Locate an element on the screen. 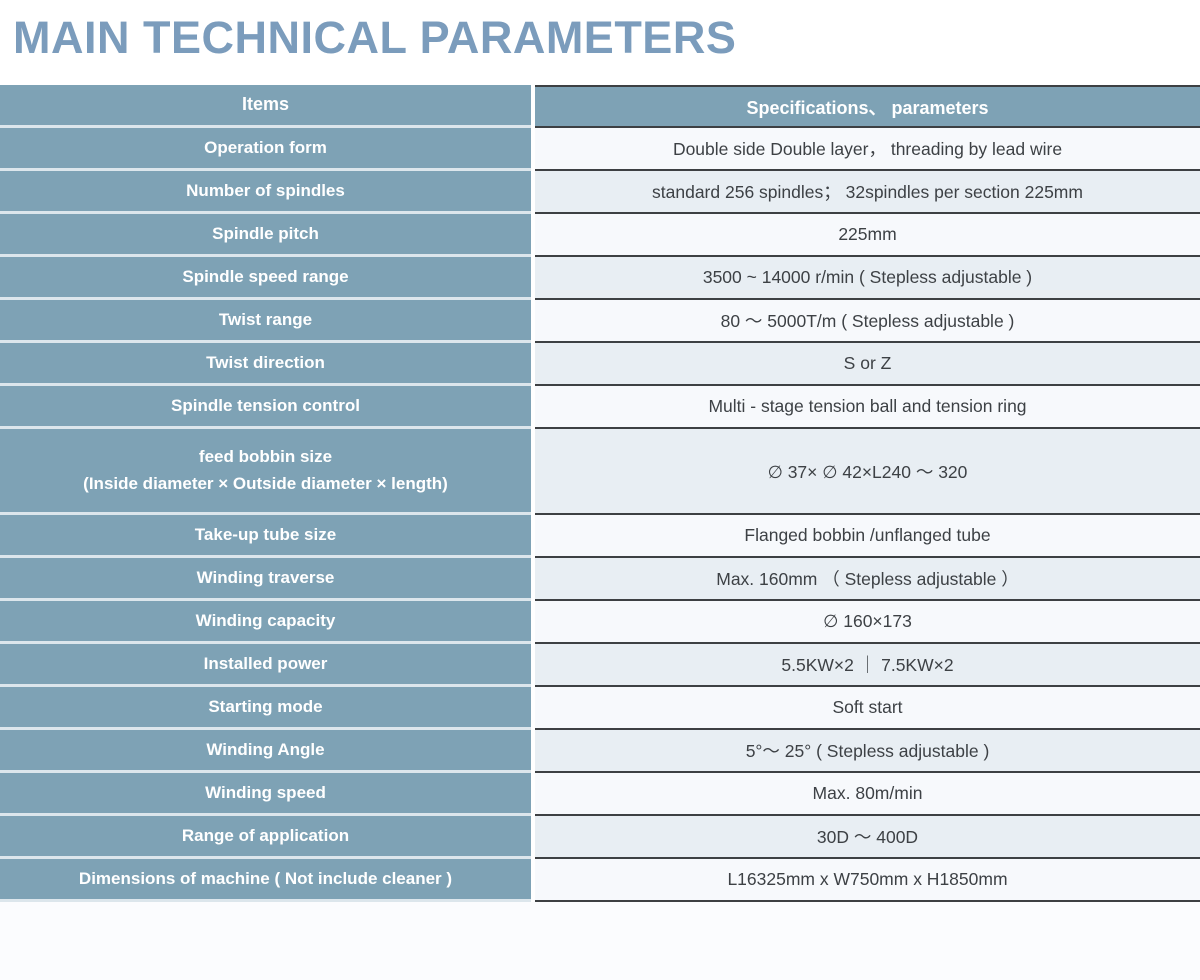 This screenshot has width=1200, height=980. item-label-cell: Spindle pitch is located at coordinates (265, 235).